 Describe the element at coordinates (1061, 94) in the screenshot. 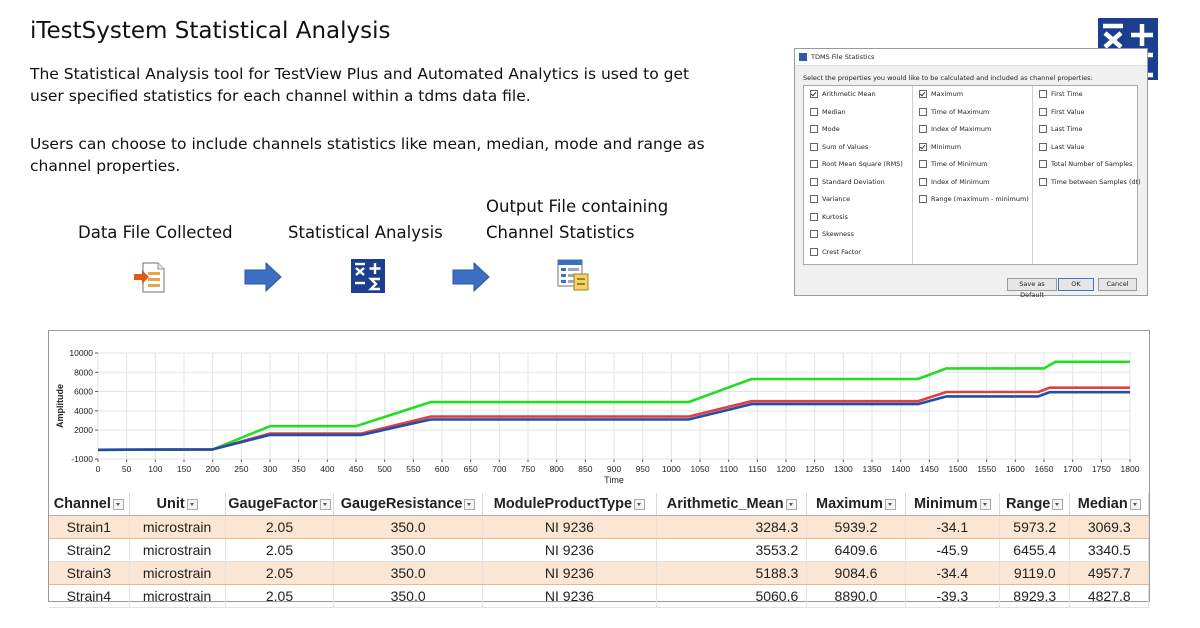

I see `option-first-time: First Time` at that location.